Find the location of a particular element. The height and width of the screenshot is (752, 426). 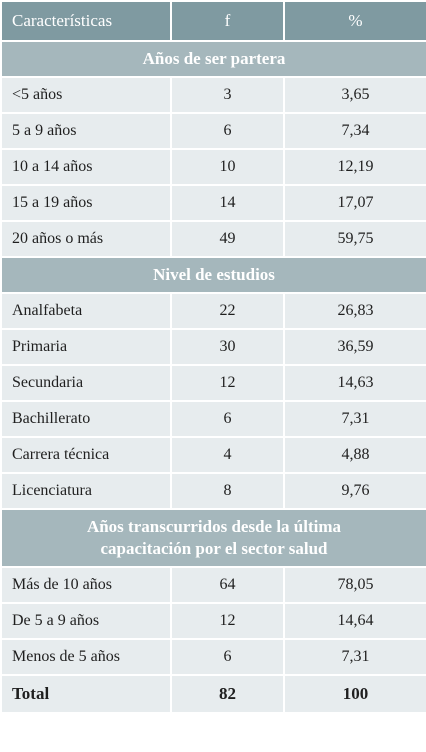

row-percent: 3,65 is located at coordinates (354, 95).